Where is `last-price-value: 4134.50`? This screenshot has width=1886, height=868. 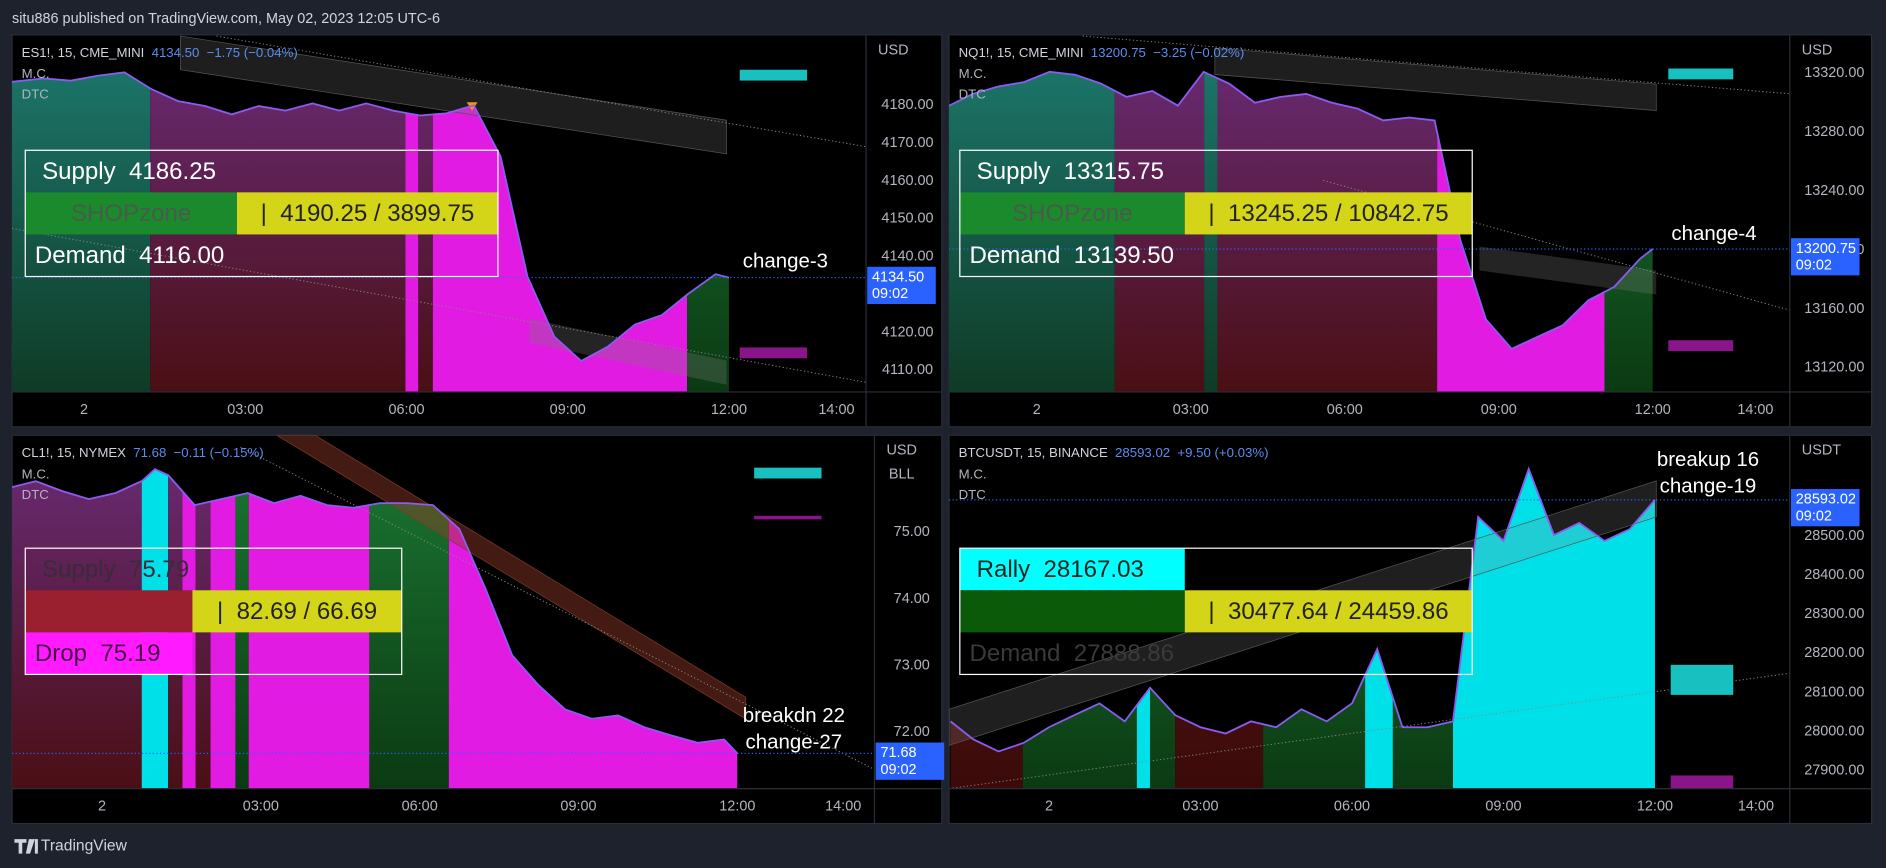 last-price-value: 4134.50 is located at coordinates (898, 277).